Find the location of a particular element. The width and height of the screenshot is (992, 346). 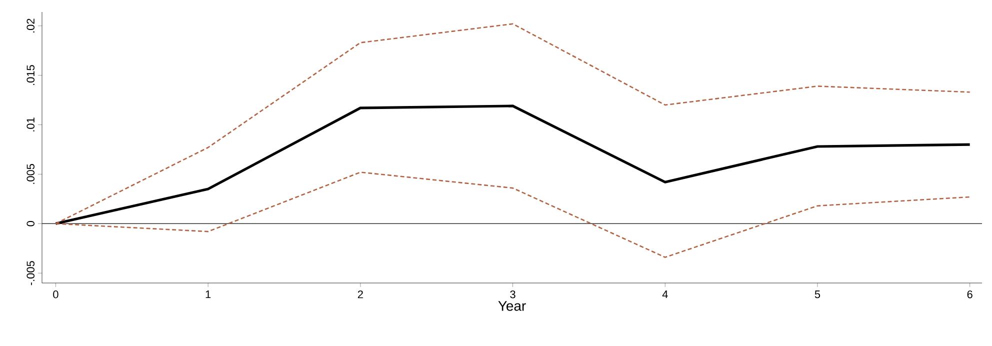

x-tick-label: 1 is located at coordinates (208, 294).